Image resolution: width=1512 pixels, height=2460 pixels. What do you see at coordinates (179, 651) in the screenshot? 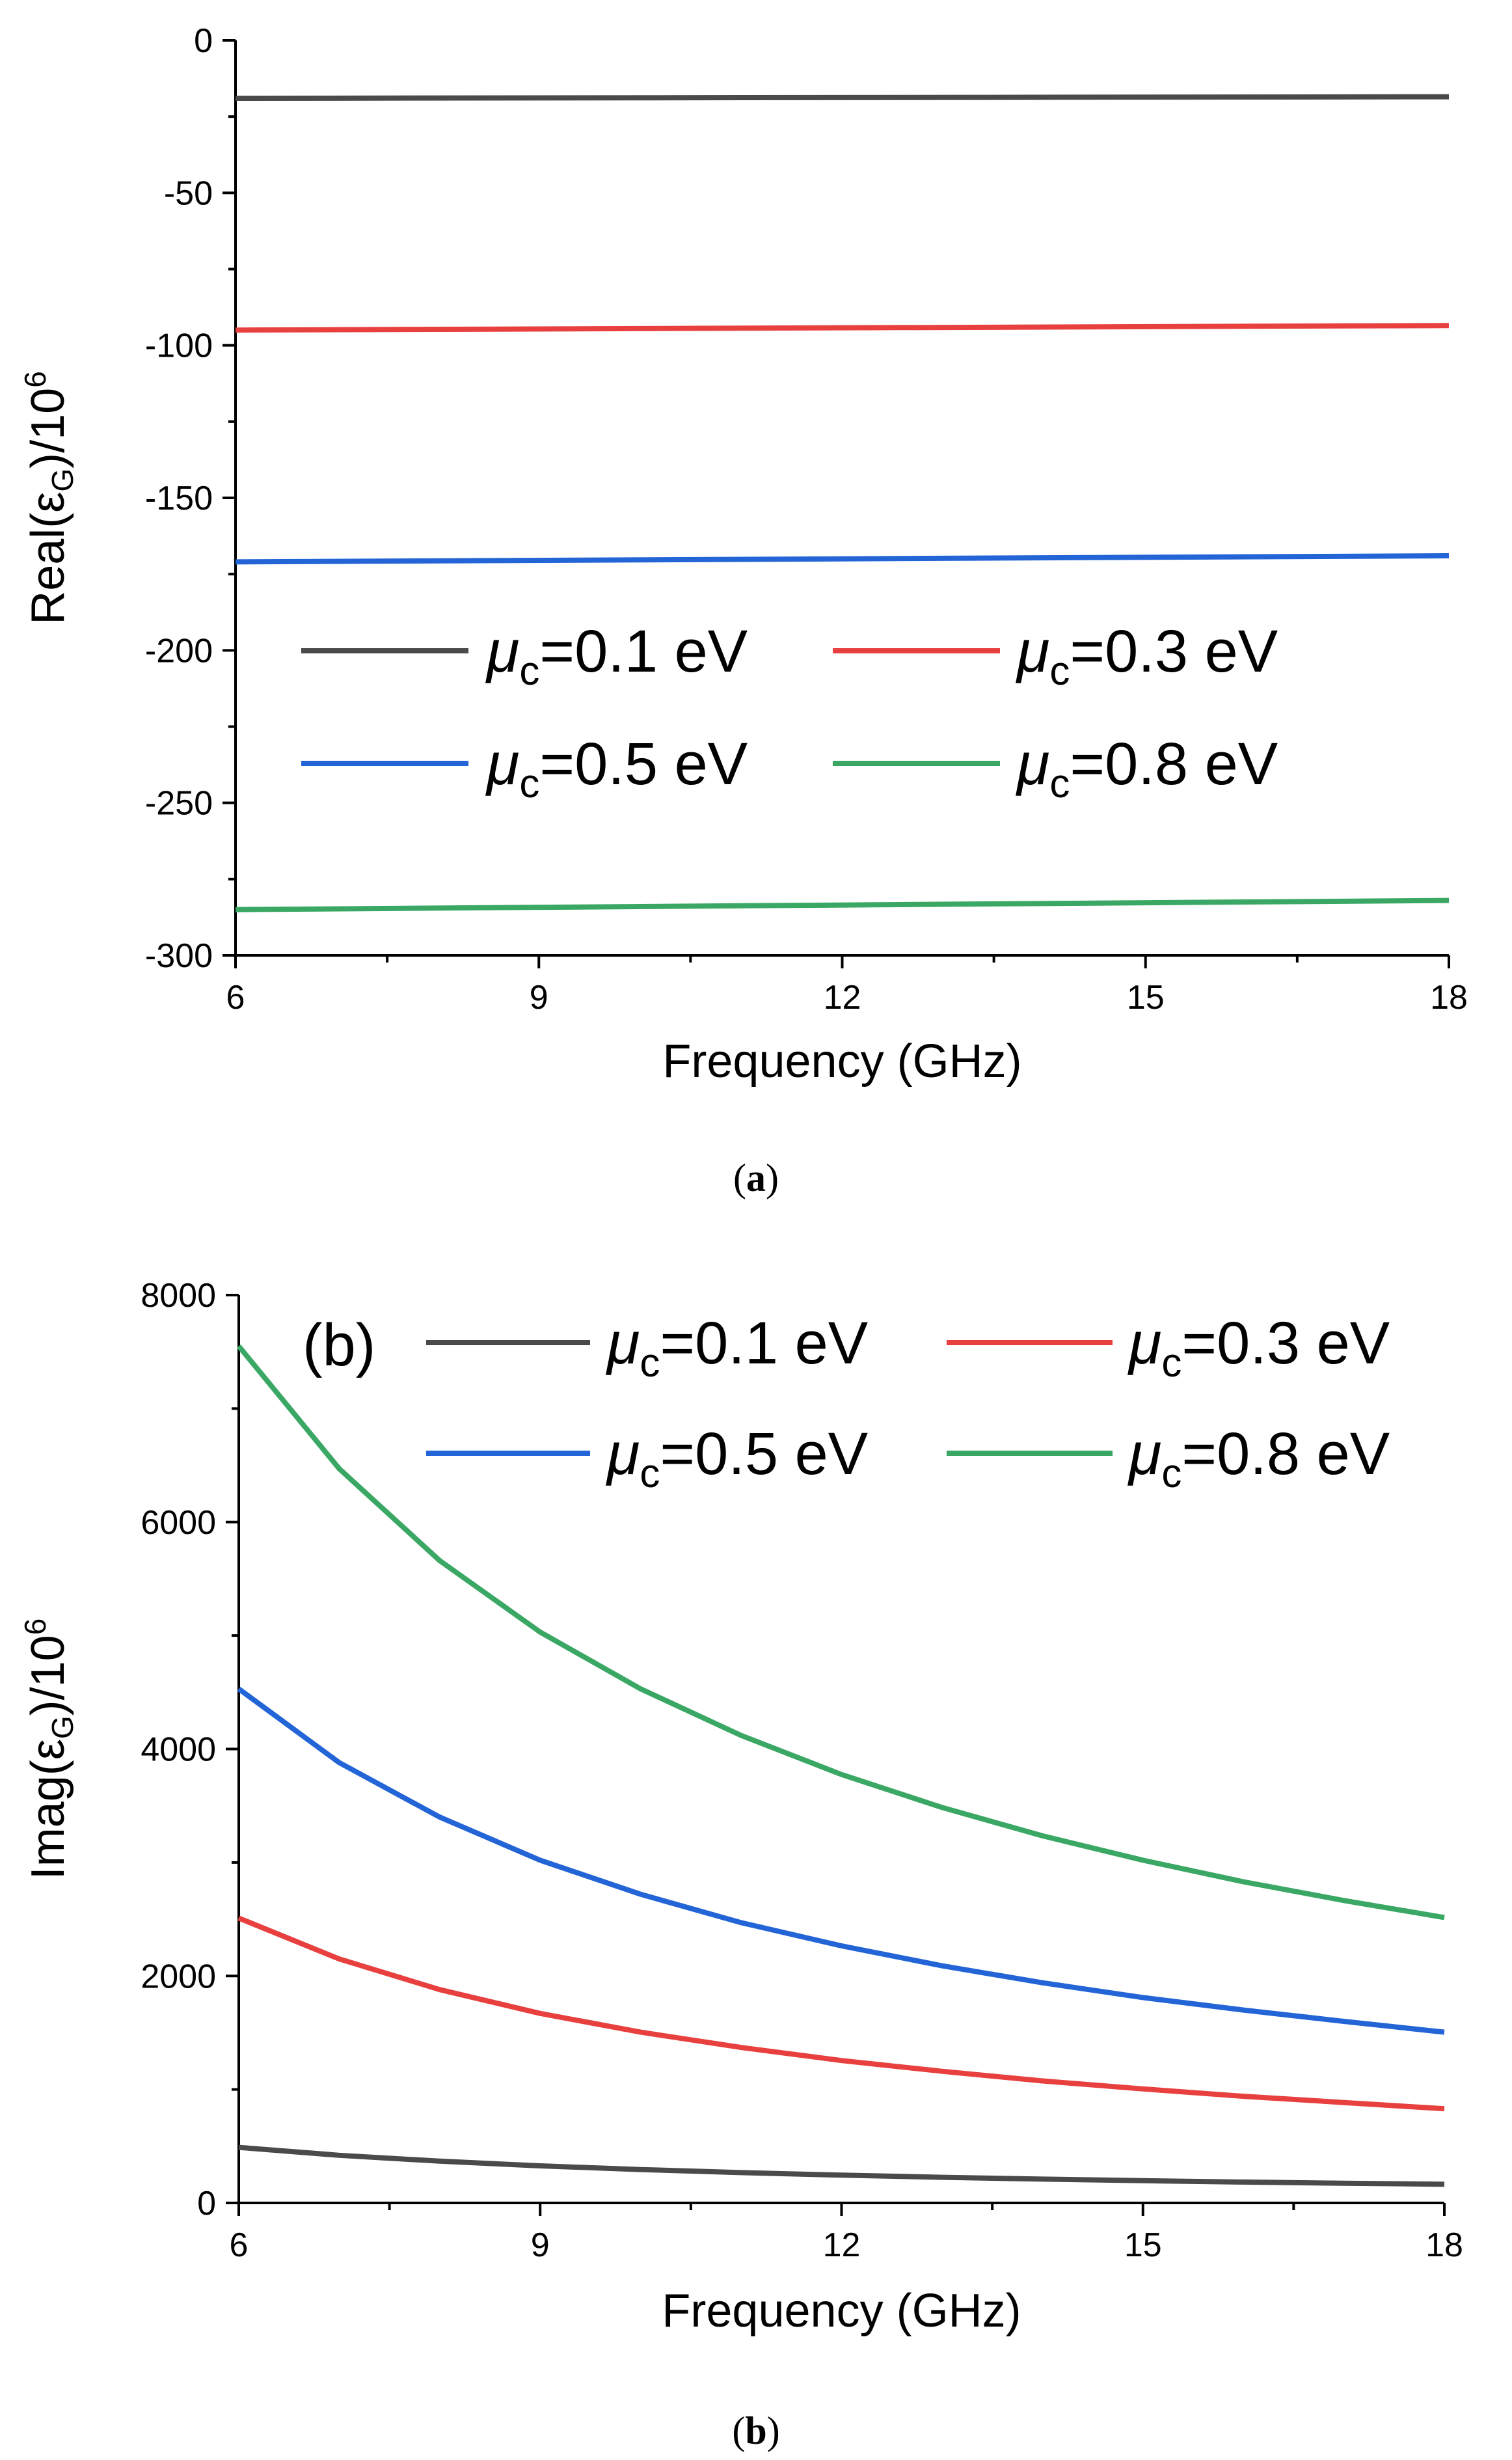
I see `y-tick-label: -200` at bounding box center [179, 651].